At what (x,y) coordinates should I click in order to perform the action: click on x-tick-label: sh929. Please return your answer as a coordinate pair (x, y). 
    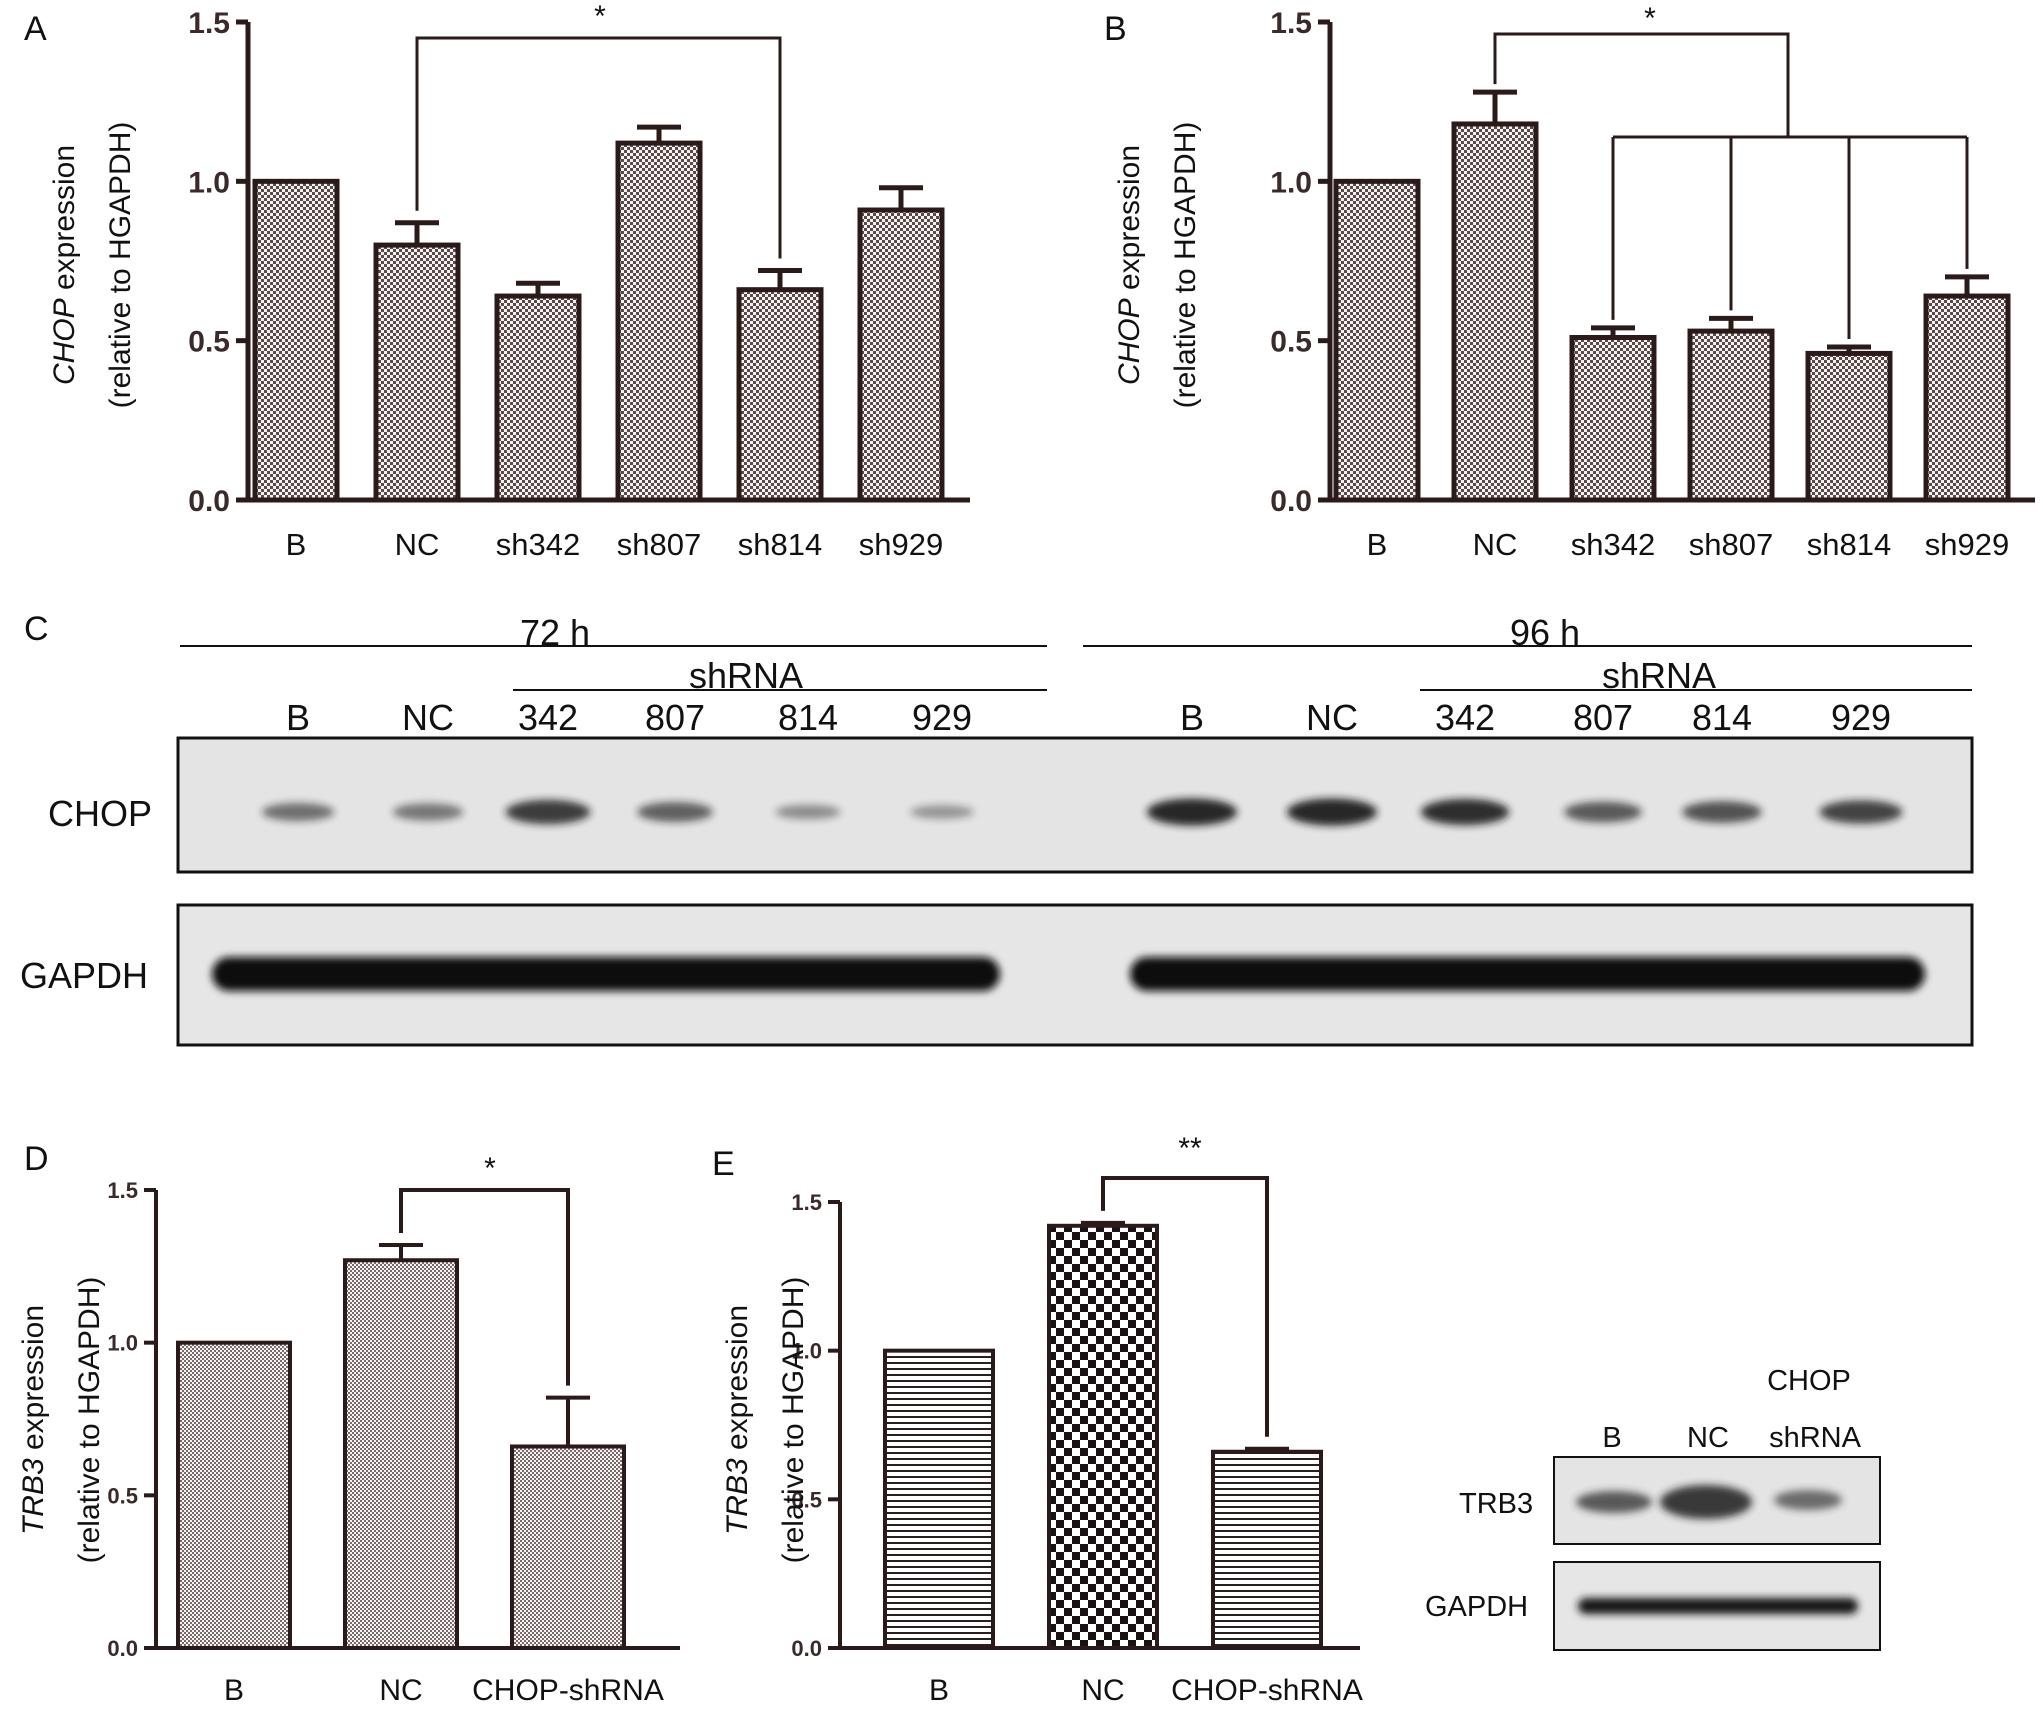
    Looking at the image, I should click on (1967, 544).